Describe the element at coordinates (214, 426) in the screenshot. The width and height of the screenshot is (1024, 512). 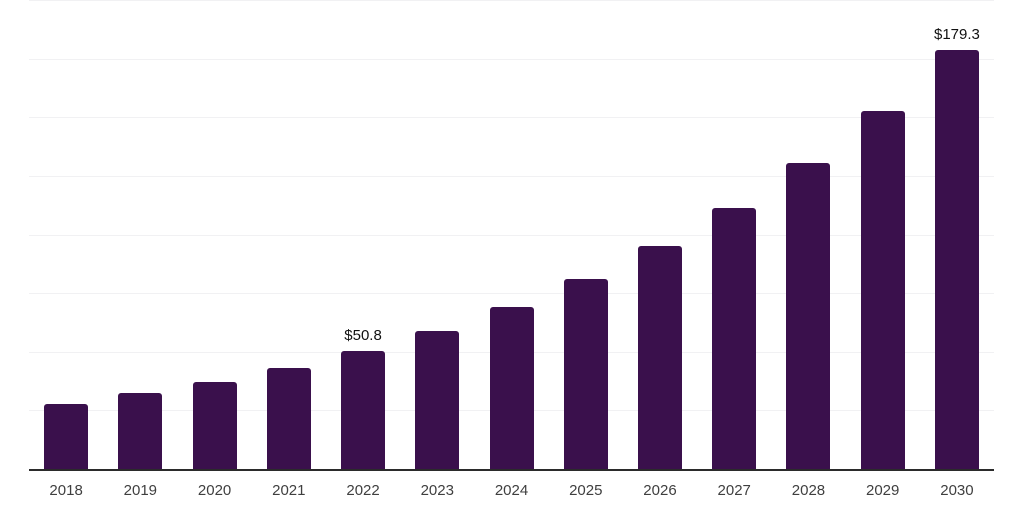
I see `bar-2020` at that location.